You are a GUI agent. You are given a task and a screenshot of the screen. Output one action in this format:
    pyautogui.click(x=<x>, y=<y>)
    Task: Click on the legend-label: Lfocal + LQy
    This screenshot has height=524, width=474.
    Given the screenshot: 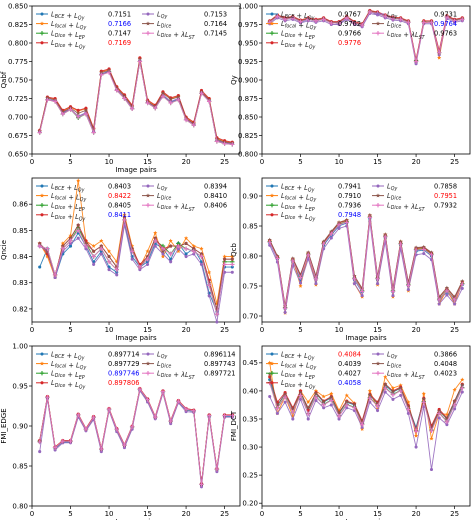 What is the action you would take?
    pyautogui.click(x=298, y=365)
    